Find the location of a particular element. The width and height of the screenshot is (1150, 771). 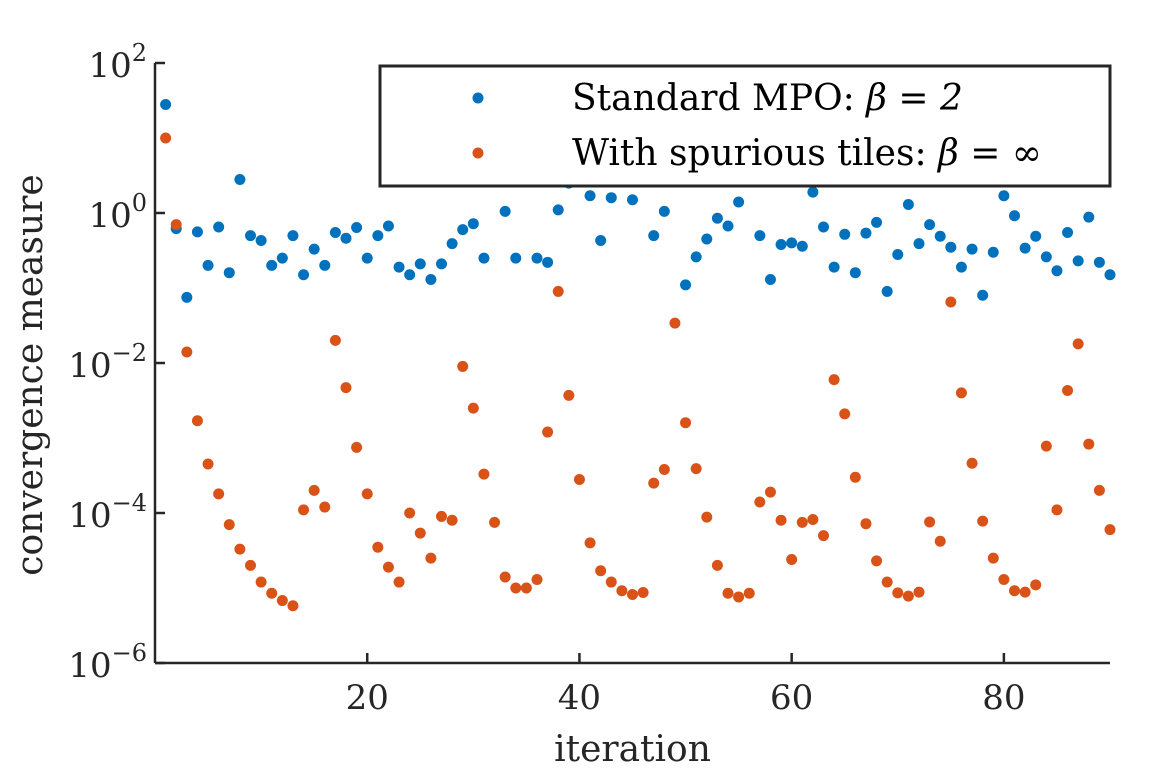

y-tick-label: 10⁻⁶ is located at coordinates (107, 662).